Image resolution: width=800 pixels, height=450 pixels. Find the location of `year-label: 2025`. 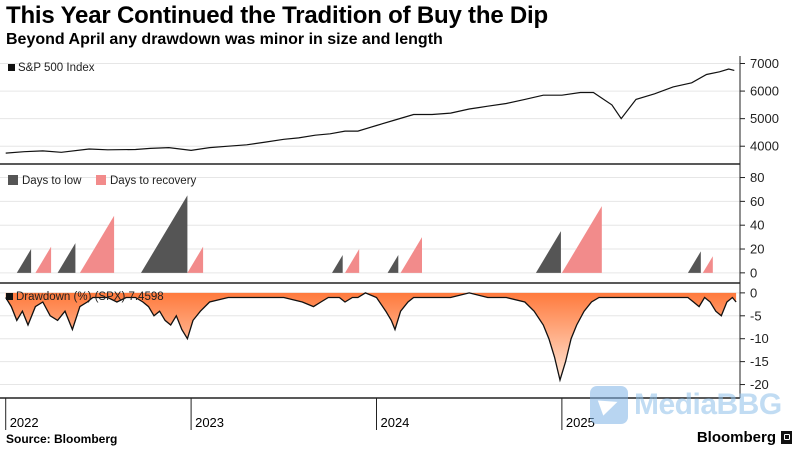

year-label: 2025 is located at coordinates (580, 422).